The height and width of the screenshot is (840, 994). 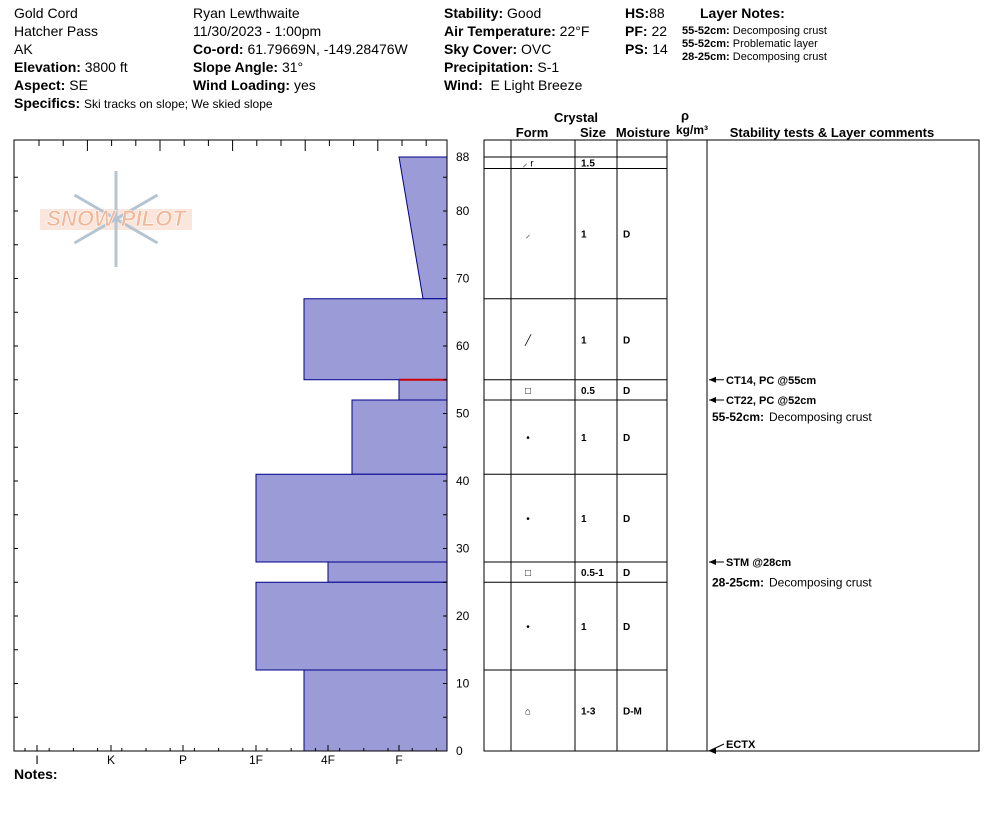 What do you see at coordinates (481, 49) in the screenshot?
I see `sky-label: Sky Cover:` at bounding box center [481, 49].